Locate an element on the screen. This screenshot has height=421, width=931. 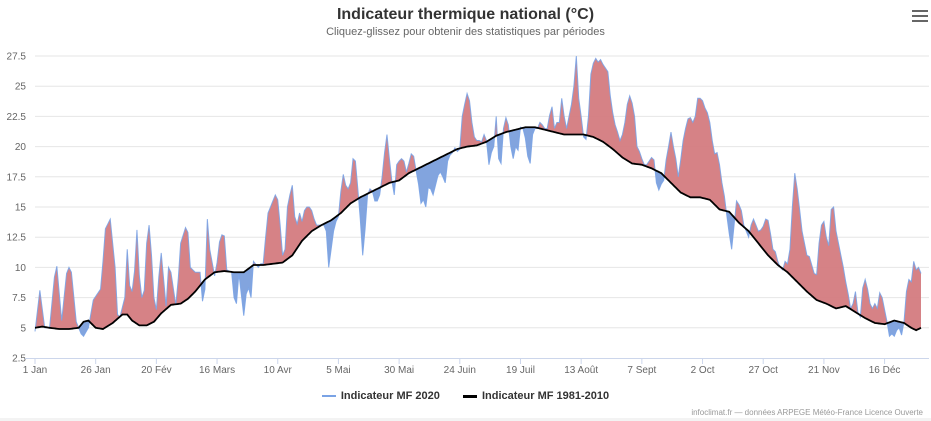
y-tick-label: 20 is located at coordinates (21, 147).